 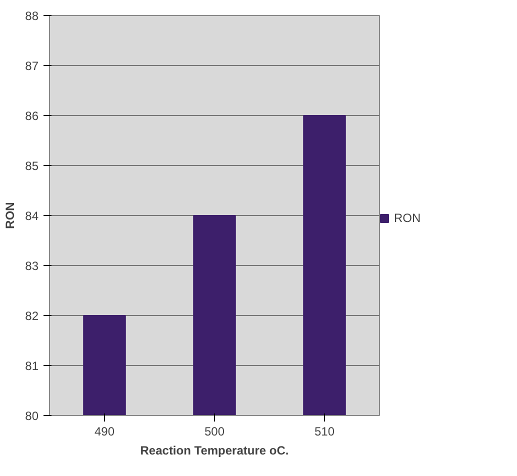 I want to click on y-tick-label: 85, so click(x=32, y=166).